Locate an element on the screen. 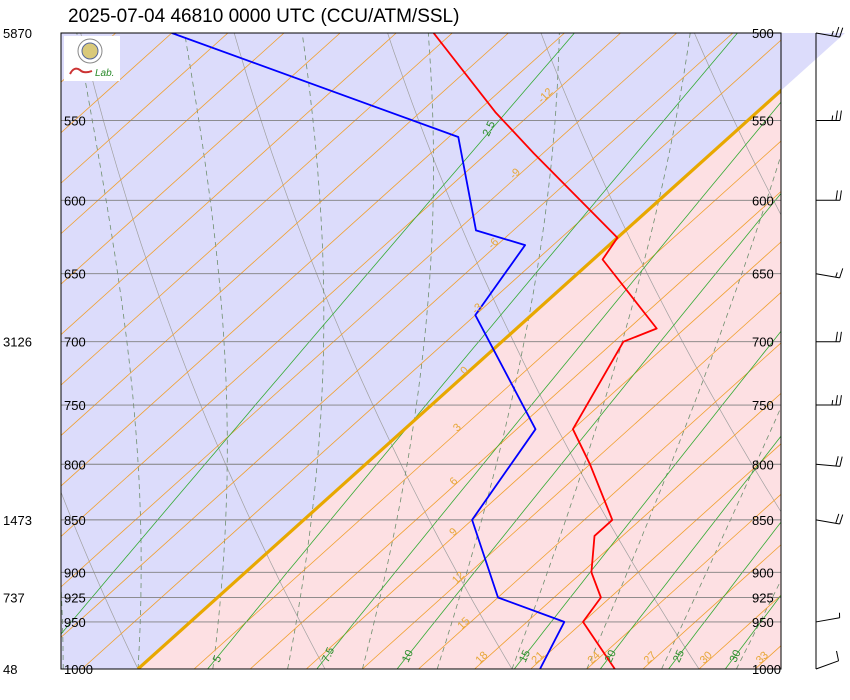 The width and height of the screenshot is (850, 700). pressure-label-right: 750 is located at coordinates (763, 405).